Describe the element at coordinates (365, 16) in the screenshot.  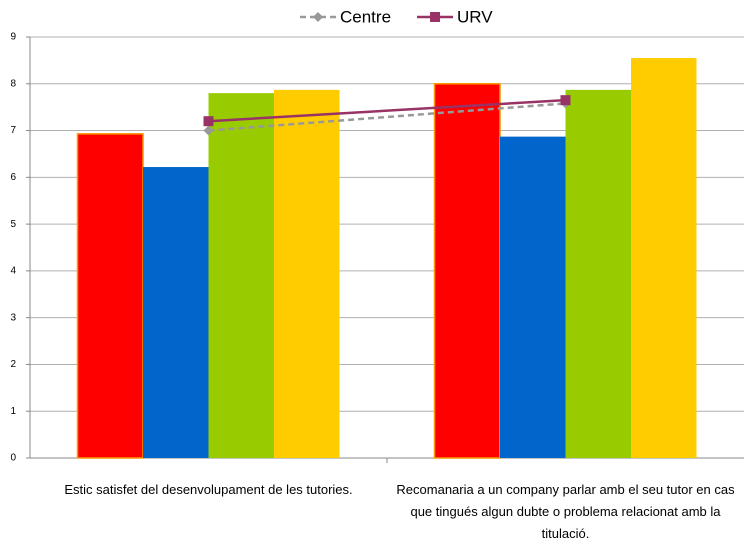
I see `legend-label: Centre` at that location.